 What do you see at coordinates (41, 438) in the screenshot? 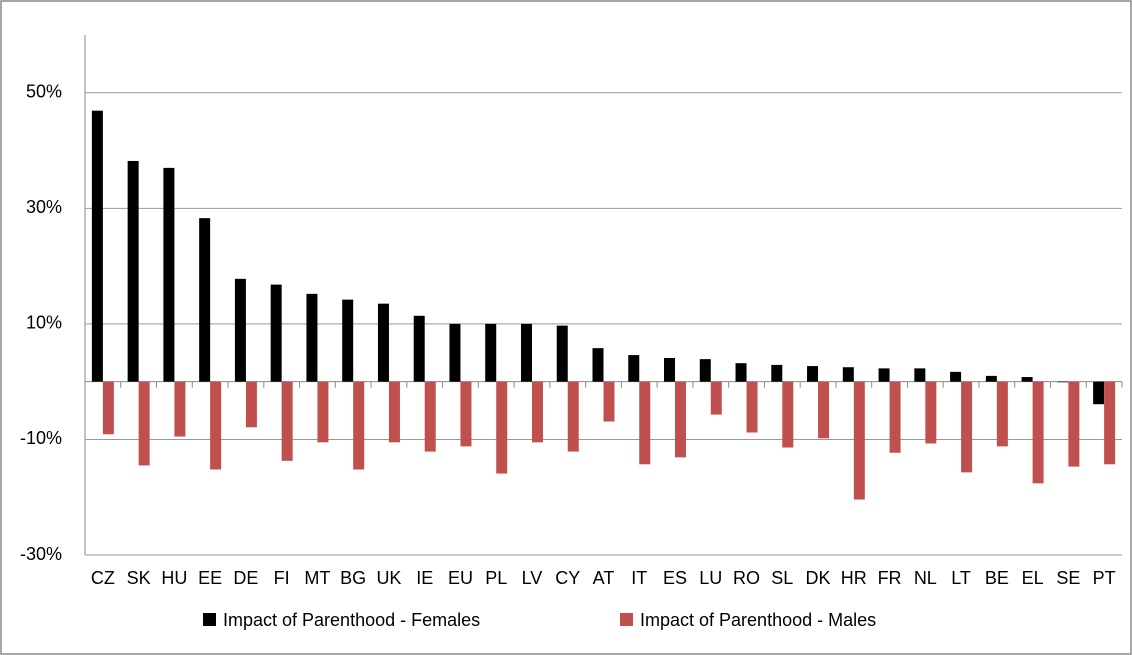
I see `y-tick-label: -10%` at bounding box center [41, 438].